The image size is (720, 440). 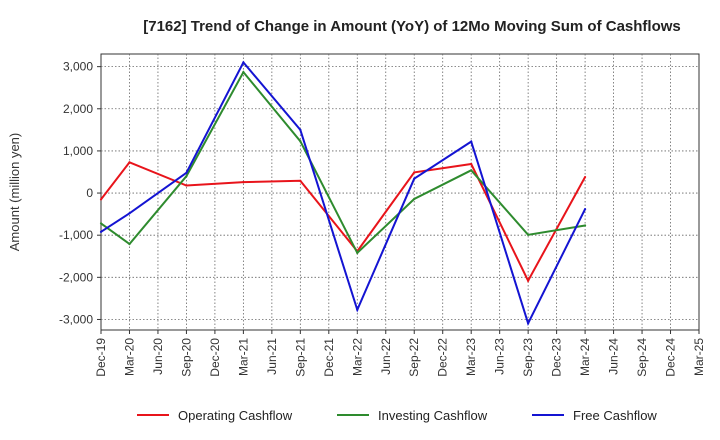 I want to click on x-tick-label: Mar-22, so click(x=357, y=357).